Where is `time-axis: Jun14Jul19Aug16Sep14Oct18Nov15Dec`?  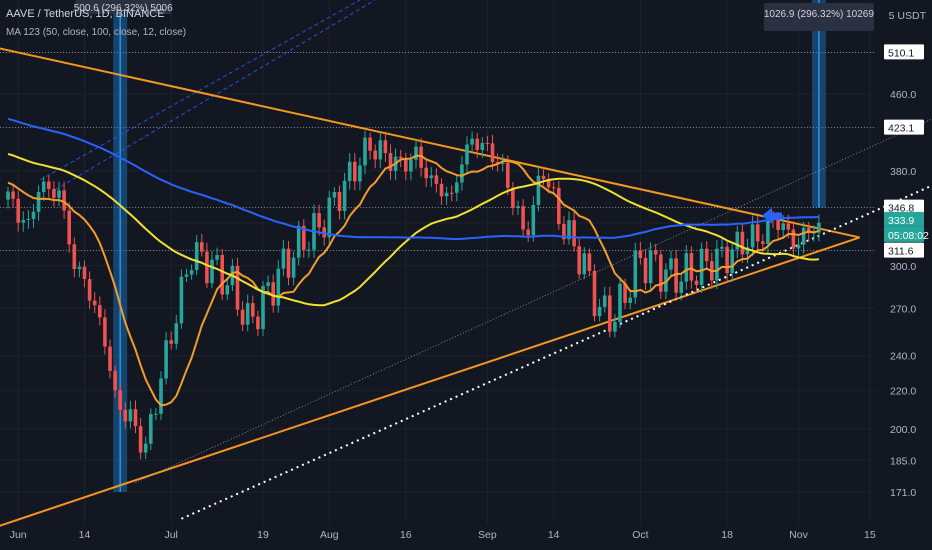
time-axis: Jun14Jul19Aug16Sep14Oct18Nov15Dec is located at coordinates (471, 535).